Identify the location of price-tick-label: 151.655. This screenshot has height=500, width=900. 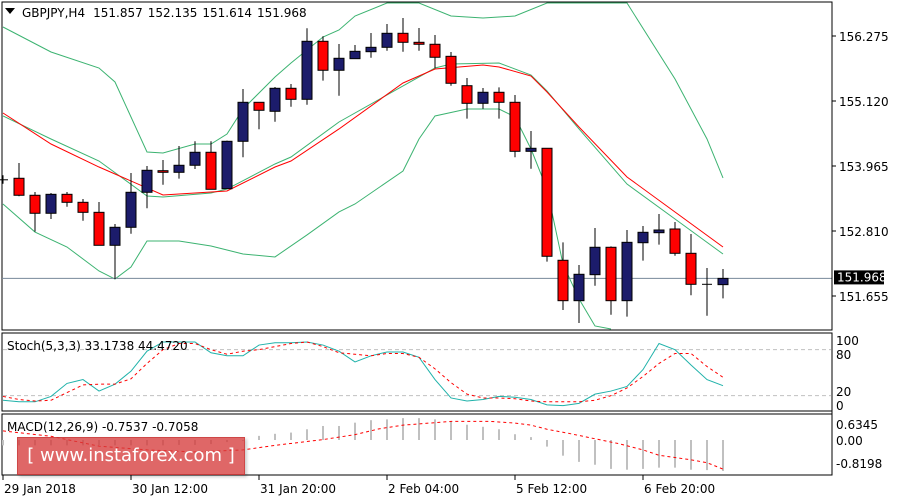
(864, 297).